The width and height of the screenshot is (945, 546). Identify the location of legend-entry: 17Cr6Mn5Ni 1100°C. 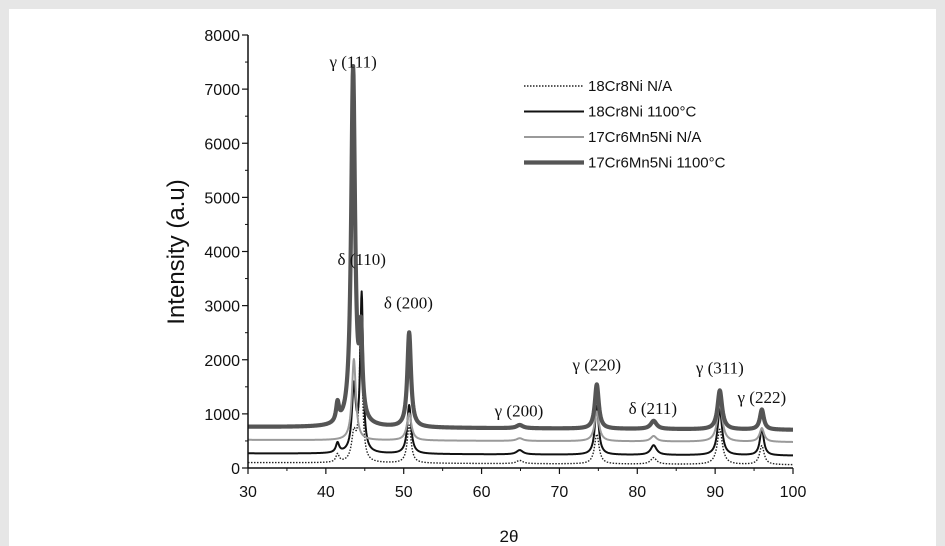
(657, 163).